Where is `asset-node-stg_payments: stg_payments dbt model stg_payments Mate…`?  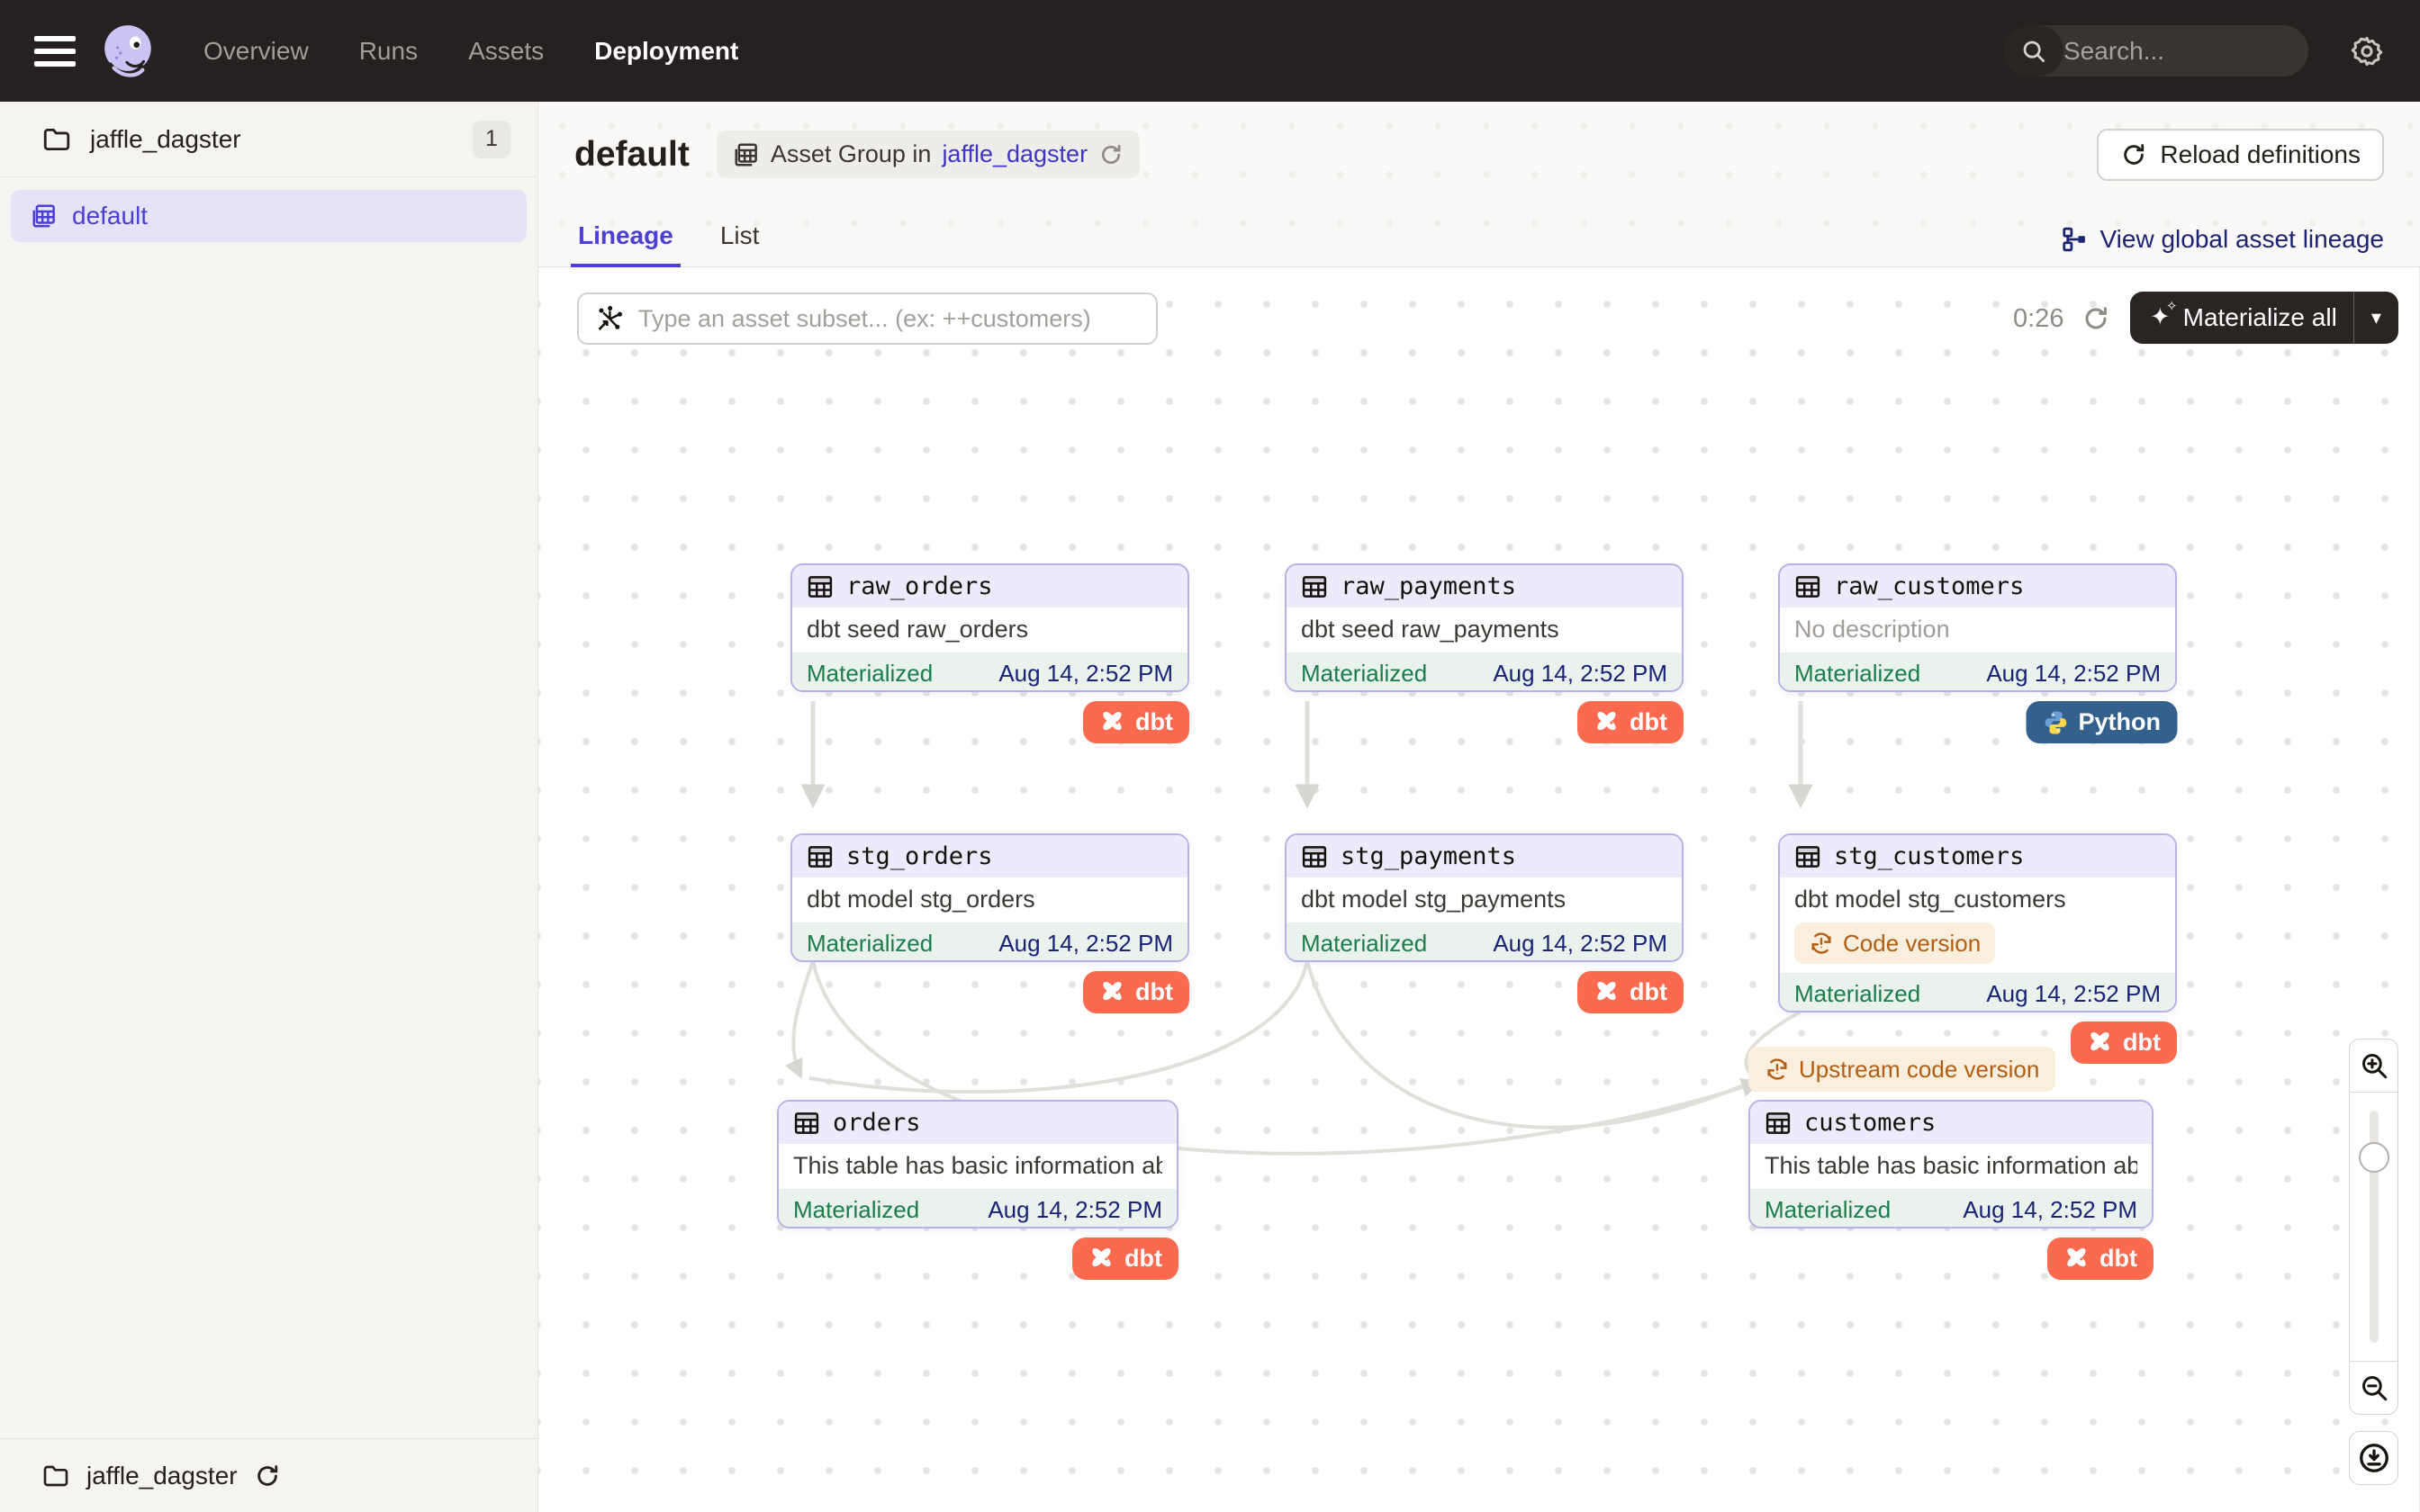 asset-node-stg_payments: stg_payments dbt model stg_payments Mate… is located at coordinates (1484, 898).